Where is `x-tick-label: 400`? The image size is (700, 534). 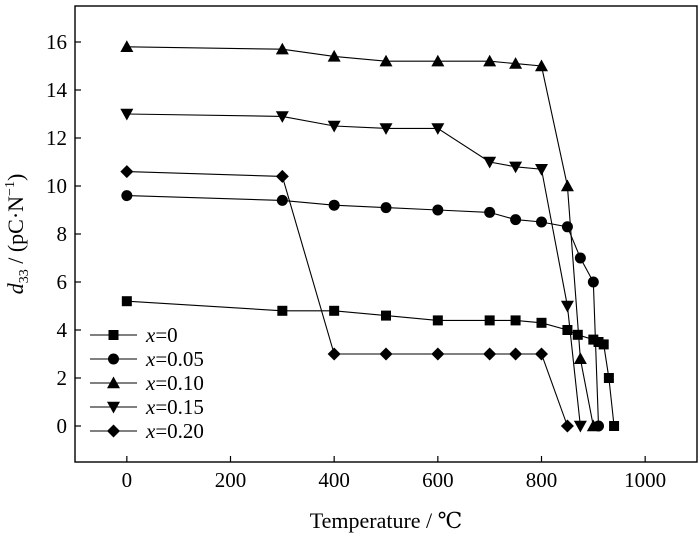
x-tick-label: 400 is located at coordinates (334, 480).